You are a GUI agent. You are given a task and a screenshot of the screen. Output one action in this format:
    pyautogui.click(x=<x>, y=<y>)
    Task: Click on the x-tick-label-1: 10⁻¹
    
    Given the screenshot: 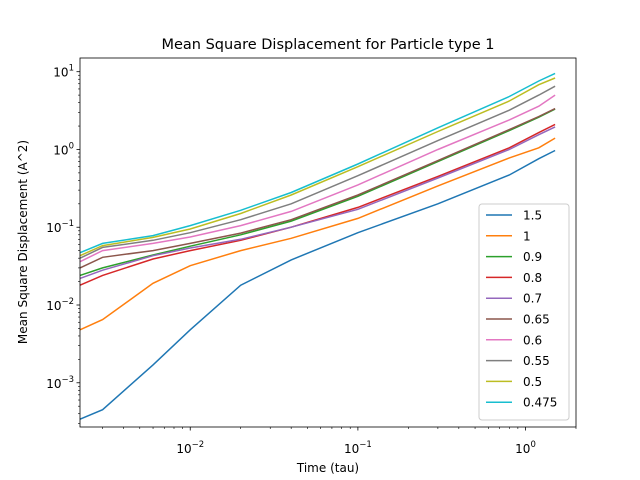 What is the action you would take?
    pyautogui.click(x=358, y=448)
    